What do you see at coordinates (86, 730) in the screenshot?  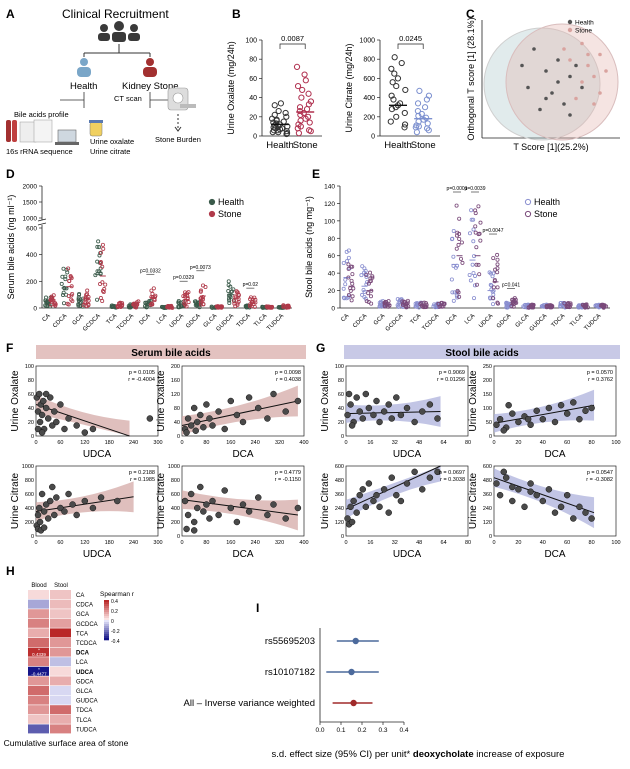 I see `row-label: TUDCA` at bounding box center [86, 730].